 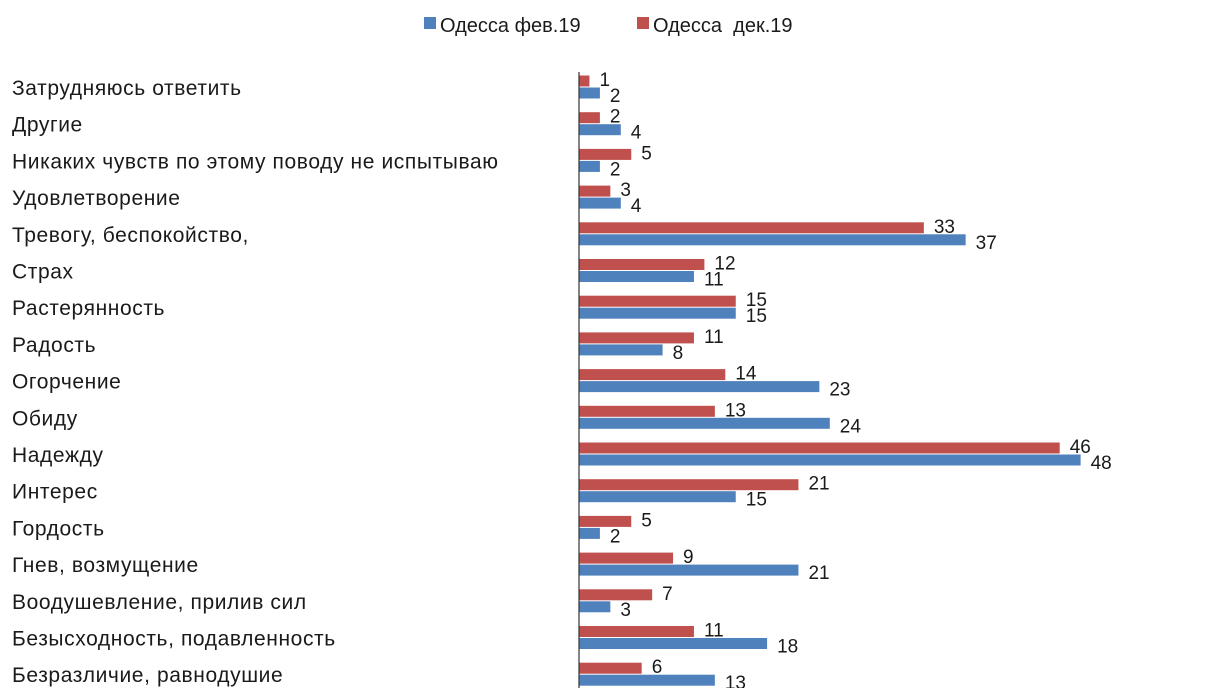 I want to click on value-label-dec19: 9, so click(x=688, y=557).